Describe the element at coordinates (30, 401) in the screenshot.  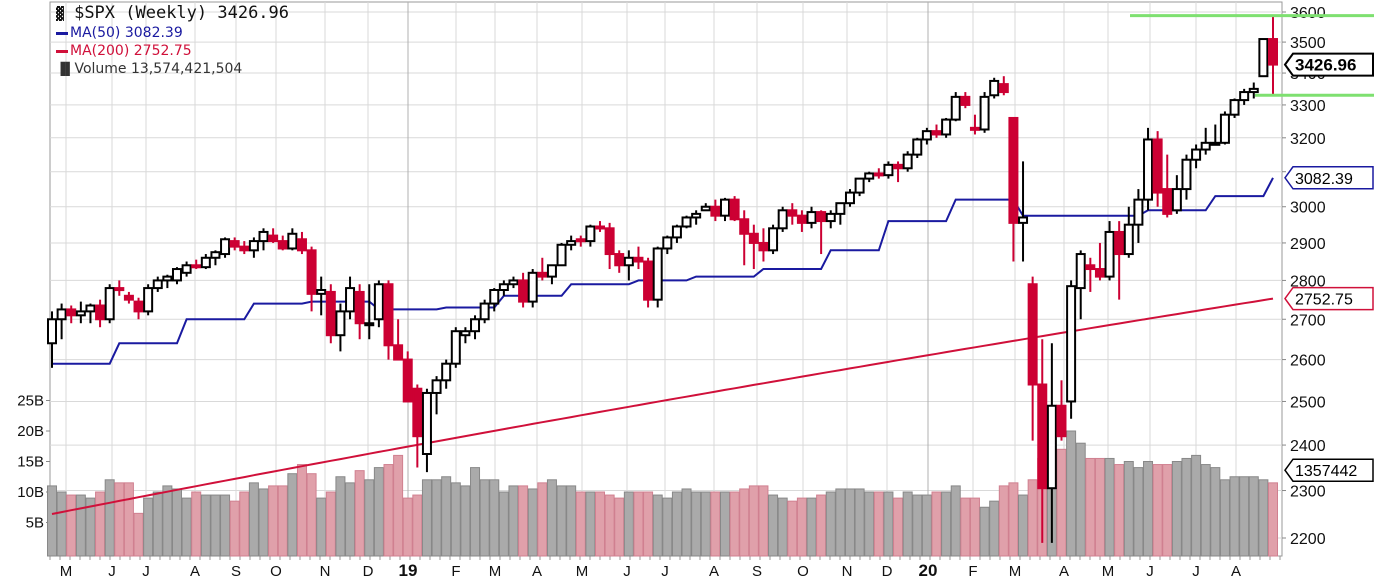
I see `volume-tick-label: 25B` at that location.